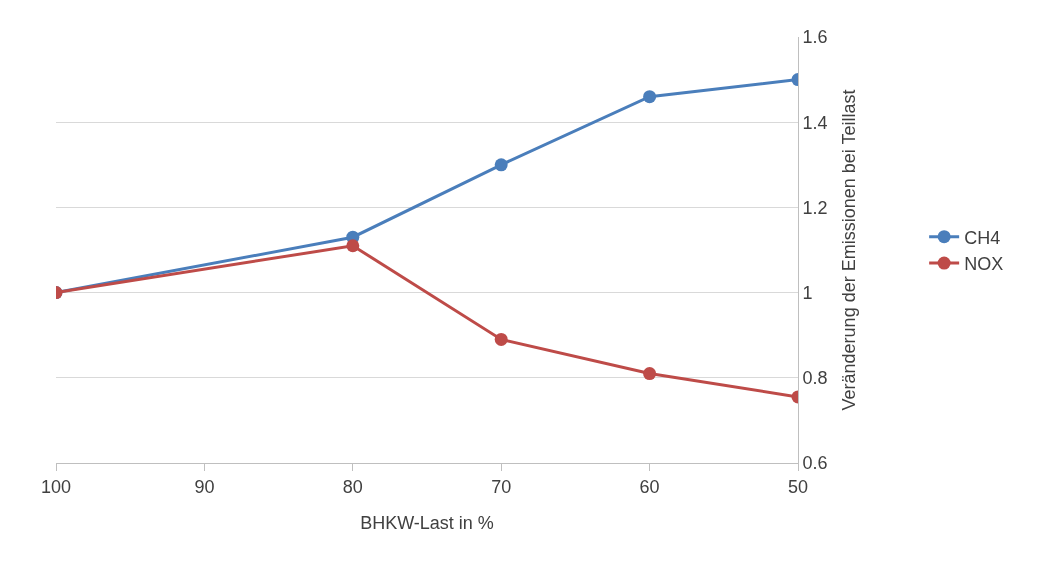 This screenshot has height=579, width=1063. I want to click on y-tick-label: 1.4, so click(815, 122).